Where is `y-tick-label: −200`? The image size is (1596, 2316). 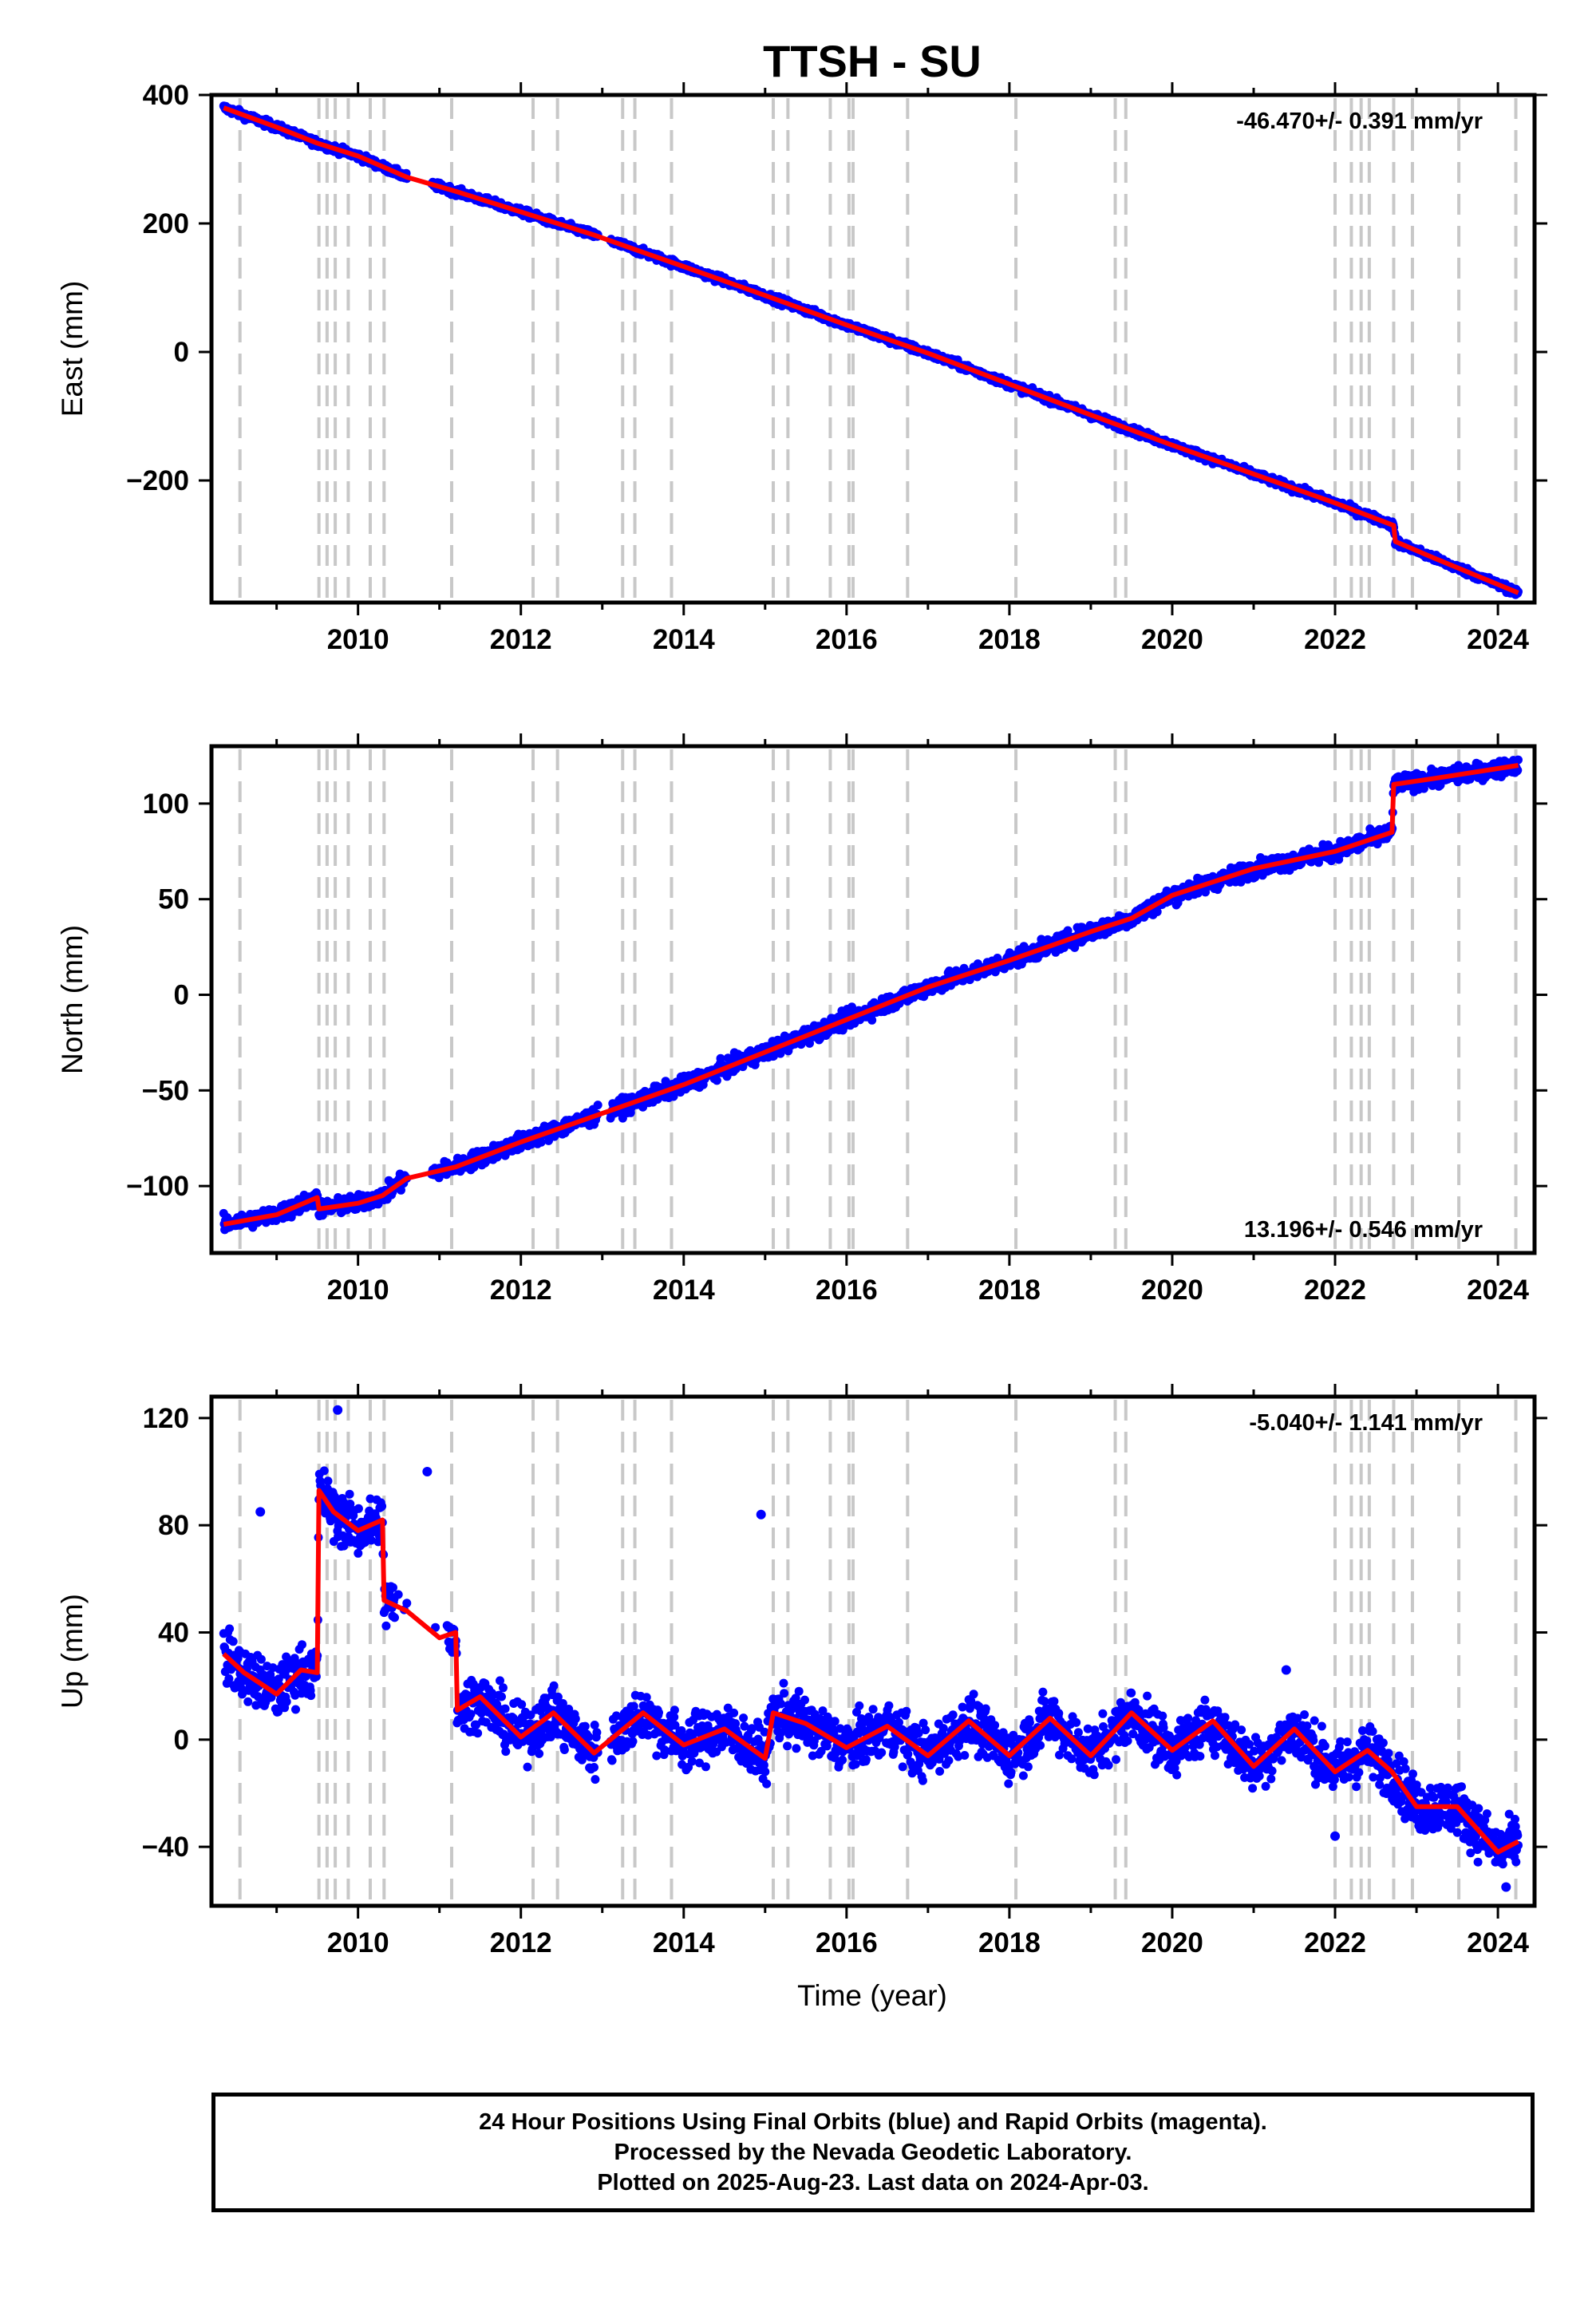 y-tick-label: −200 is located at coordinates (157, 481).